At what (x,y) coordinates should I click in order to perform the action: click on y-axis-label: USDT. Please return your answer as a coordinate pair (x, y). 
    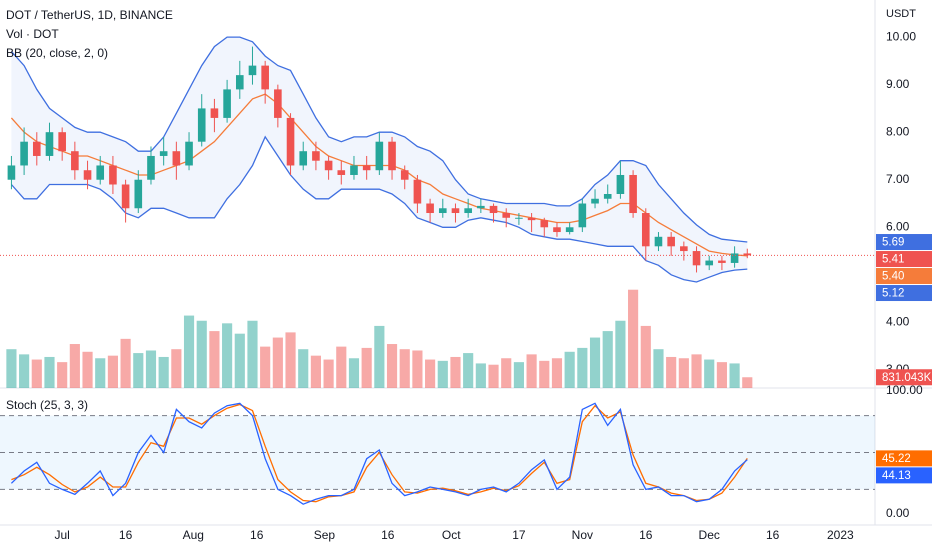
    Looking at the image, I should click on (901, 14).